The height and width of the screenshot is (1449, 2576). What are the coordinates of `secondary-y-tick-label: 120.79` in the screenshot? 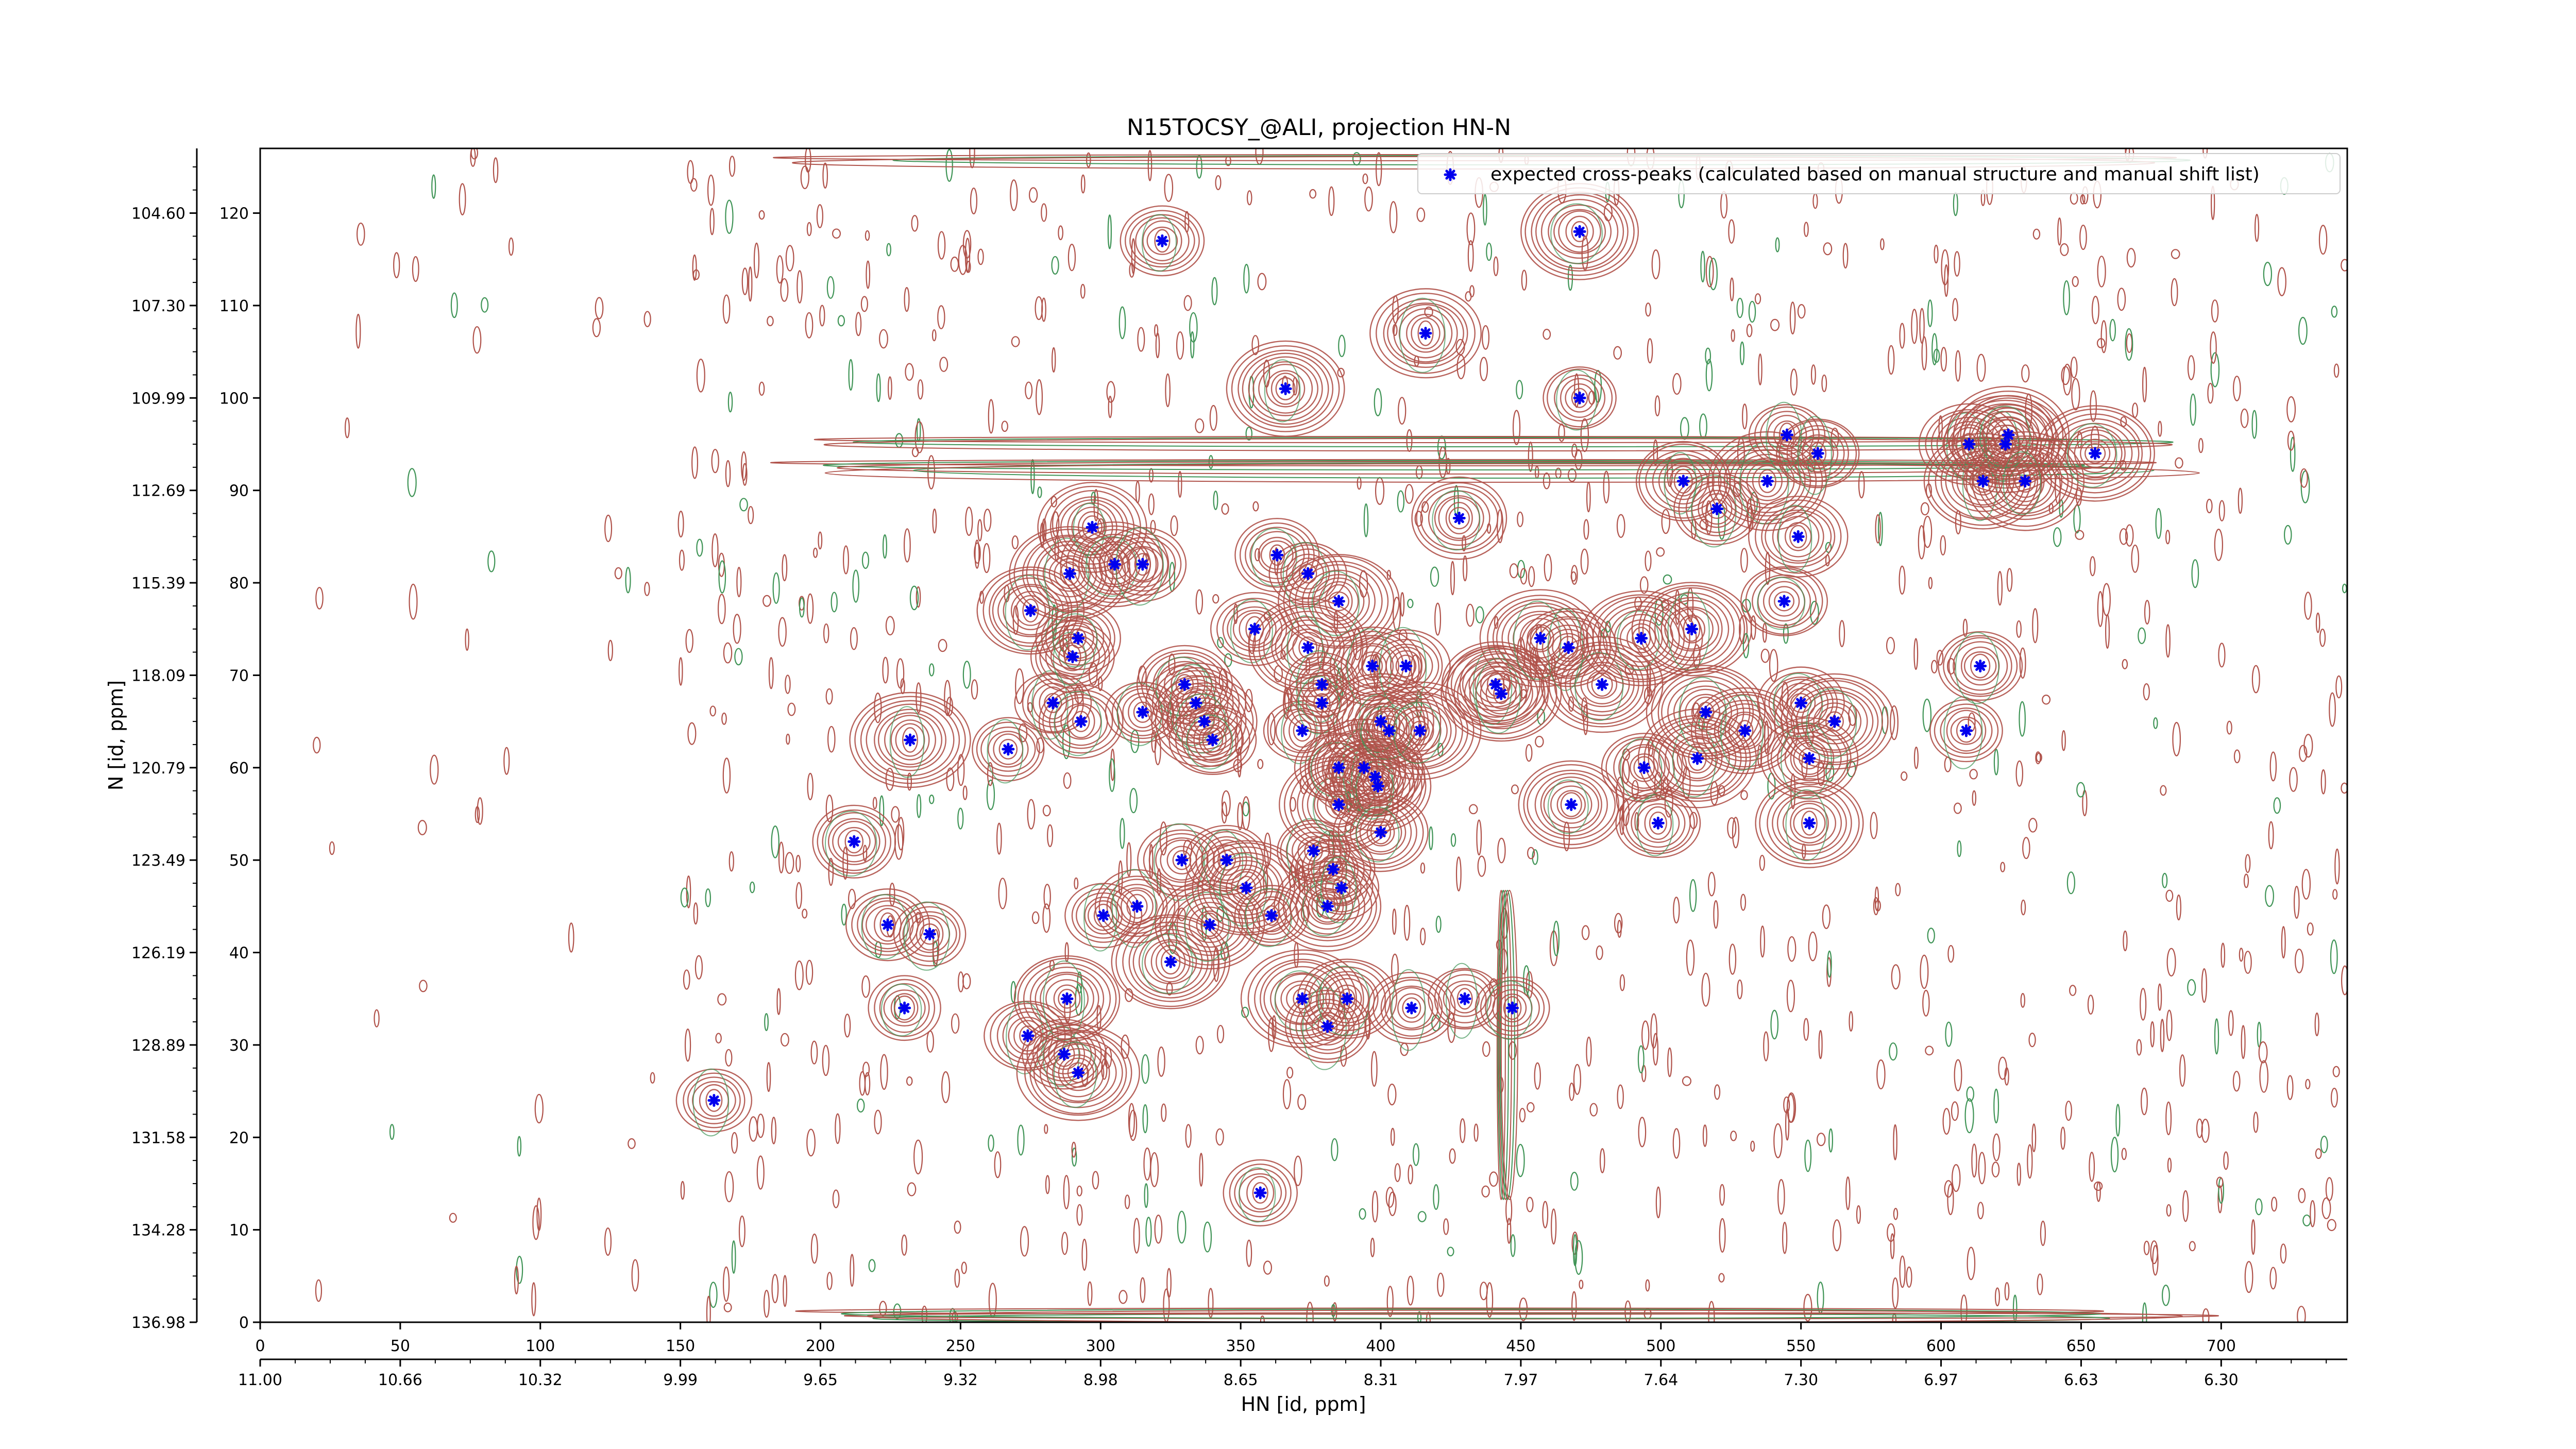 It's located at (158, 769).